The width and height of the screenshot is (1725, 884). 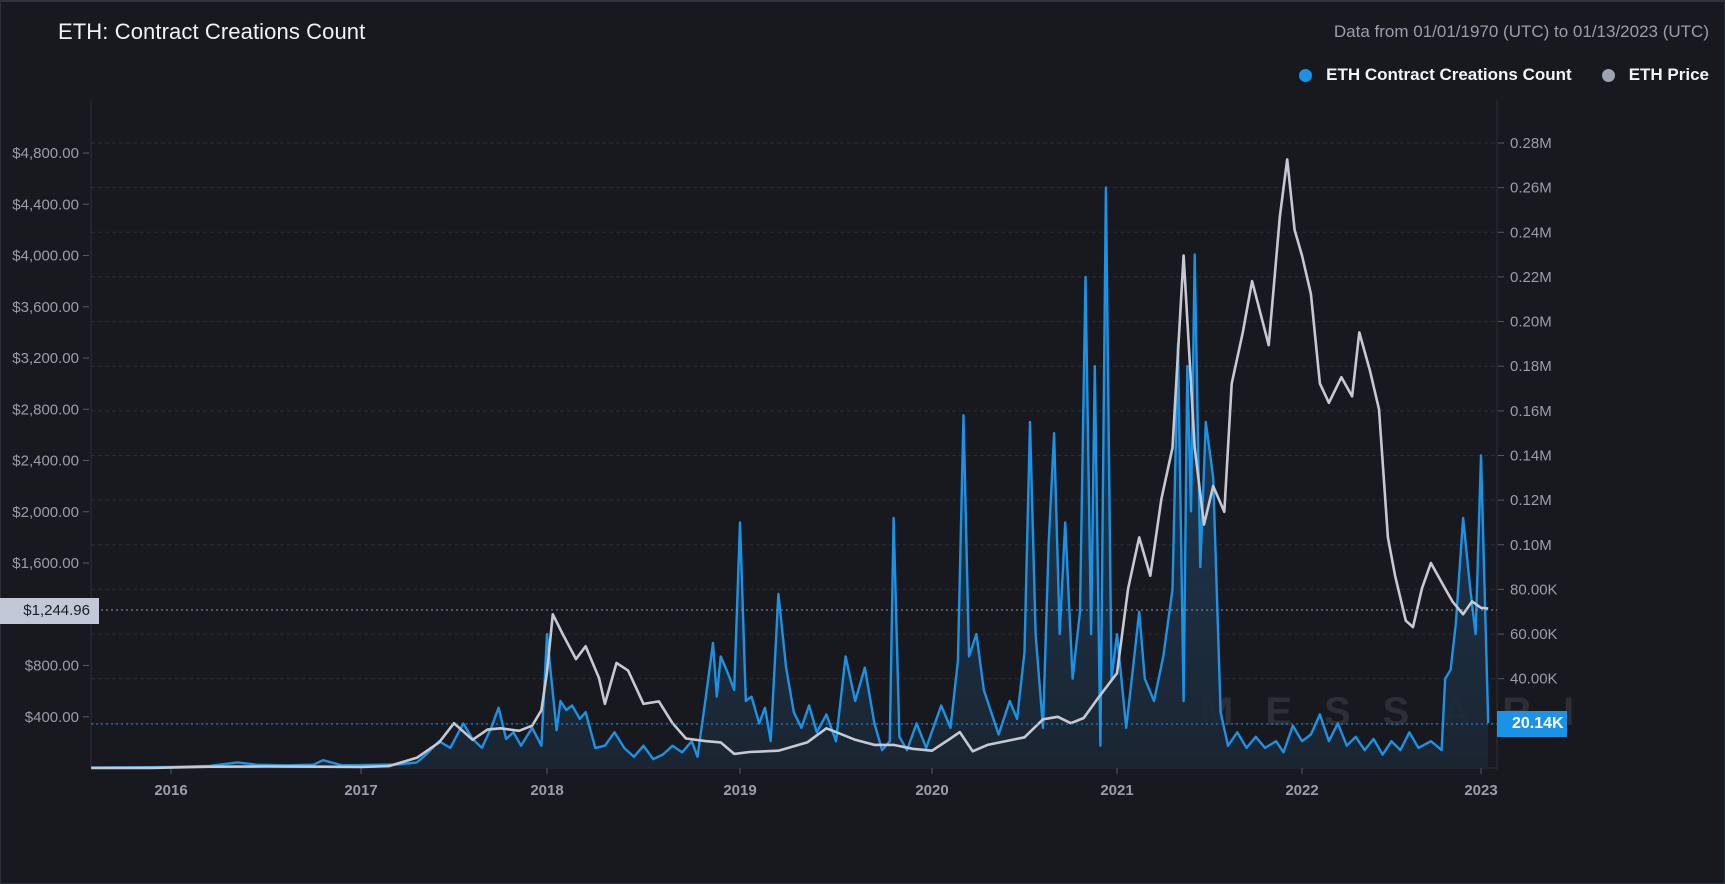 What do you see at coordinates (360, 790) in the screenshot?
I see `svg-text: 2017` at bounding box center [360, 790].